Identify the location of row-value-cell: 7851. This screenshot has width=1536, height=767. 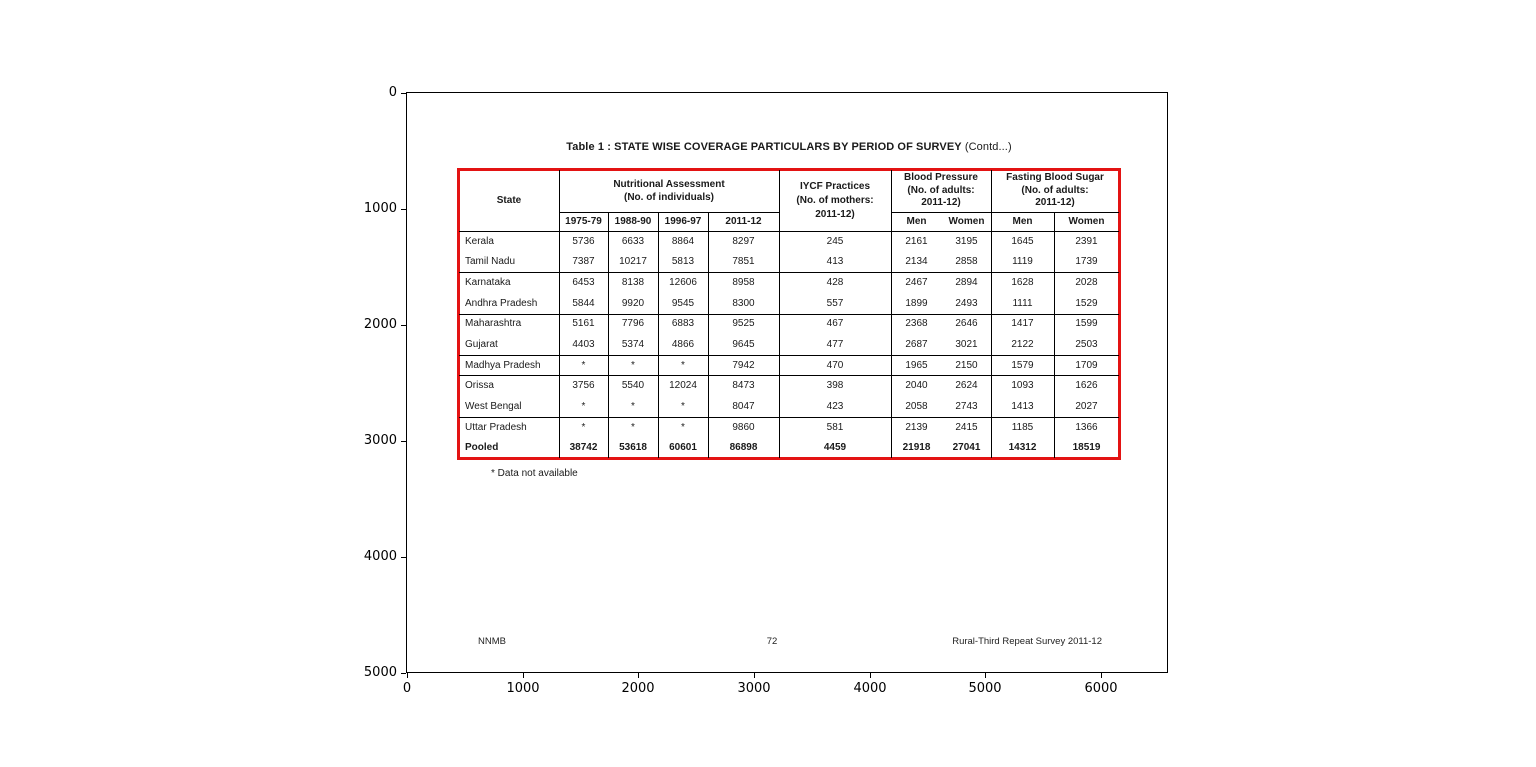
(743, 262).